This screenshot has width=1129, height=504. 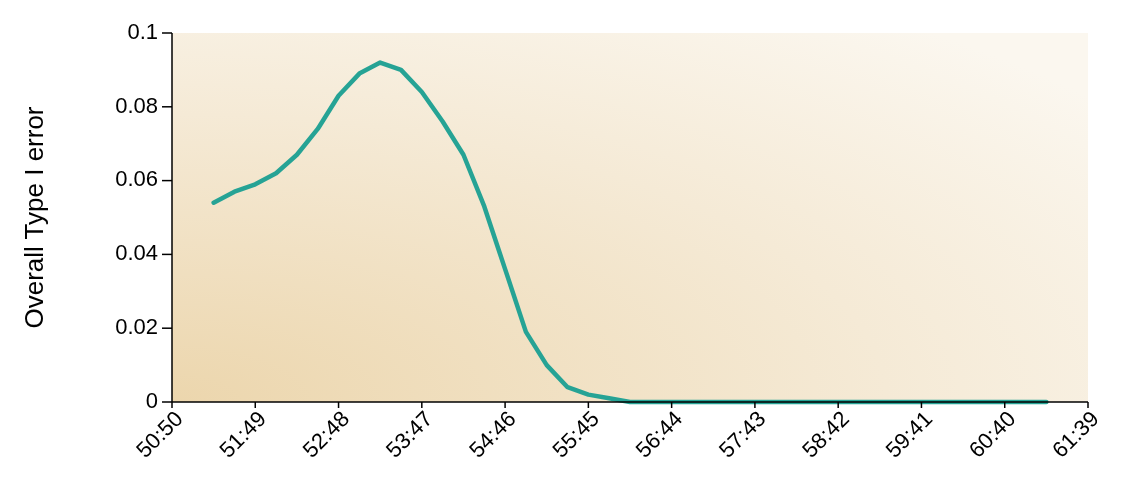 I want to click on y-tick-label: 0.1, so click(x=142, y=31).